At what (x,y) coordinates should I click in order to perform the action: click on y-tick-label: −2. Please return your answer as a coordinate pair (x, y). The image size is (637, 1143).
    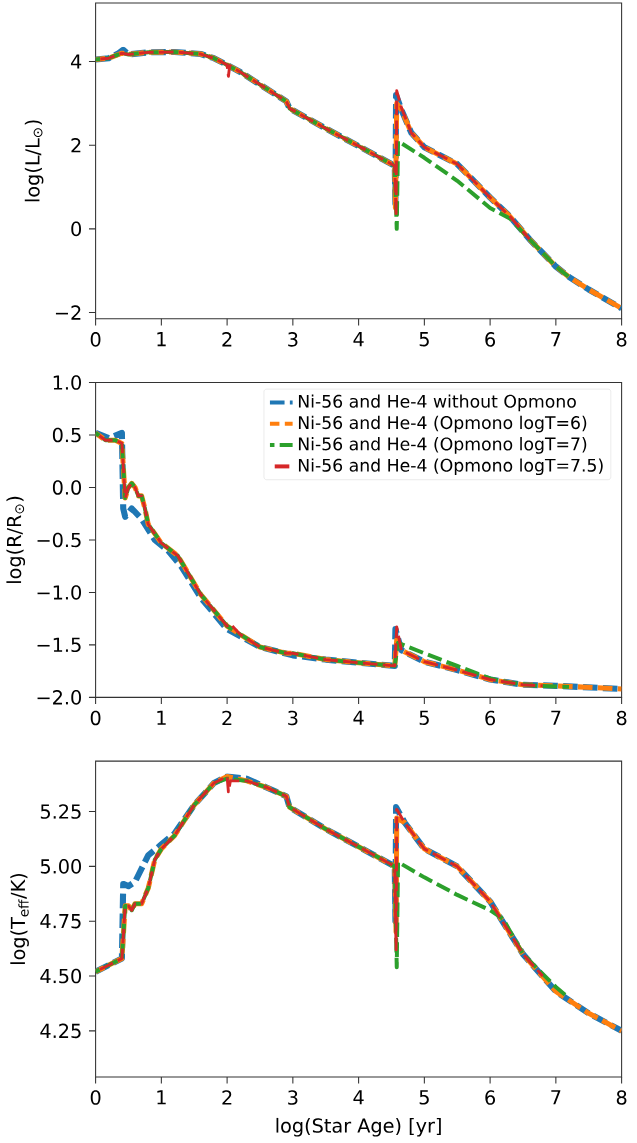
    Looking at the image, I should click on (68, 312).